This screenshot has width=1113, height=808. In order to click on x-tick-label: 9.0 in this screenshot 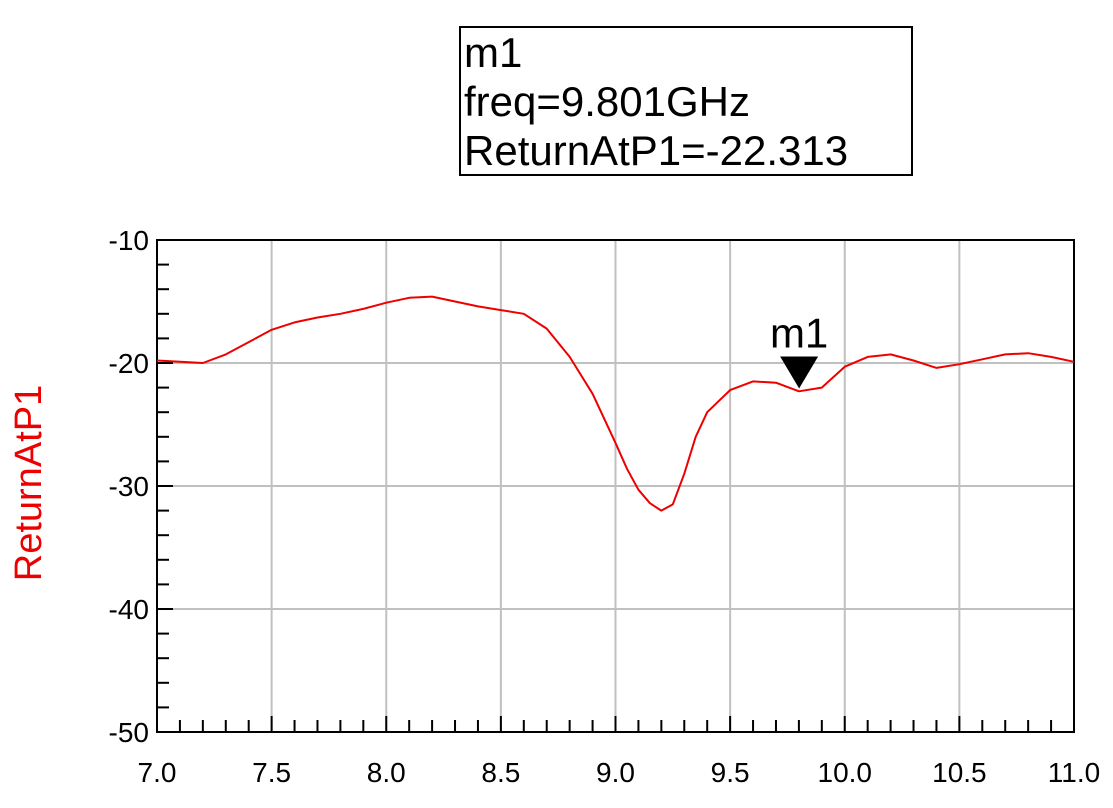, I will do `click(615, 772)`.